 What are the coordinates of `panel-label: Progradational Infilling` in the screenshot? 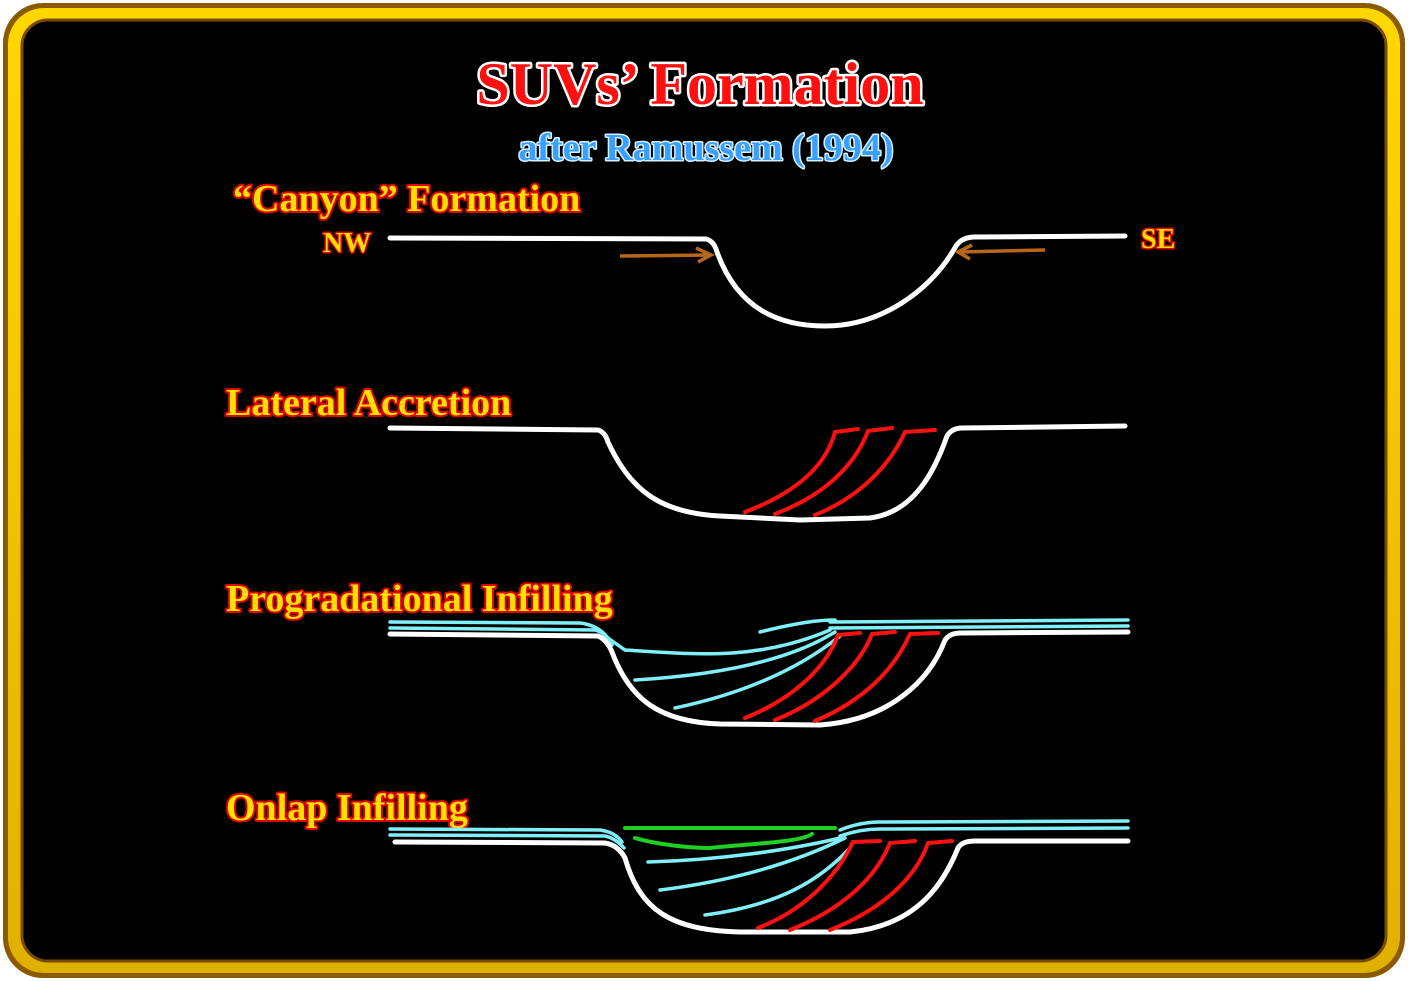 It's located at (419, 599).